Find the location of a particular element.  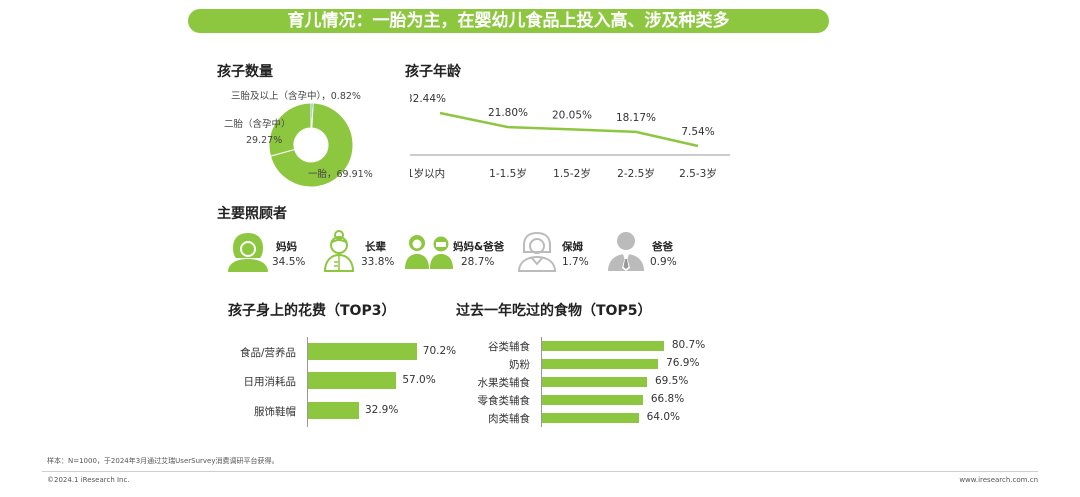

spending-value-label: 57.0% is located at coordinates (419, 380).